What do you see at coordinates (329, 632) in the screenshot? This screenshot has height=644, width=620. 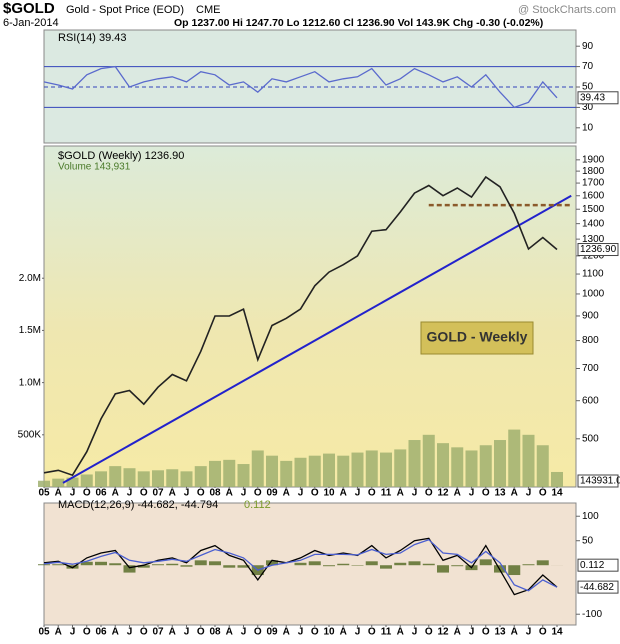 I see `x-tick-label: 10` at bounding box center [329, 632].